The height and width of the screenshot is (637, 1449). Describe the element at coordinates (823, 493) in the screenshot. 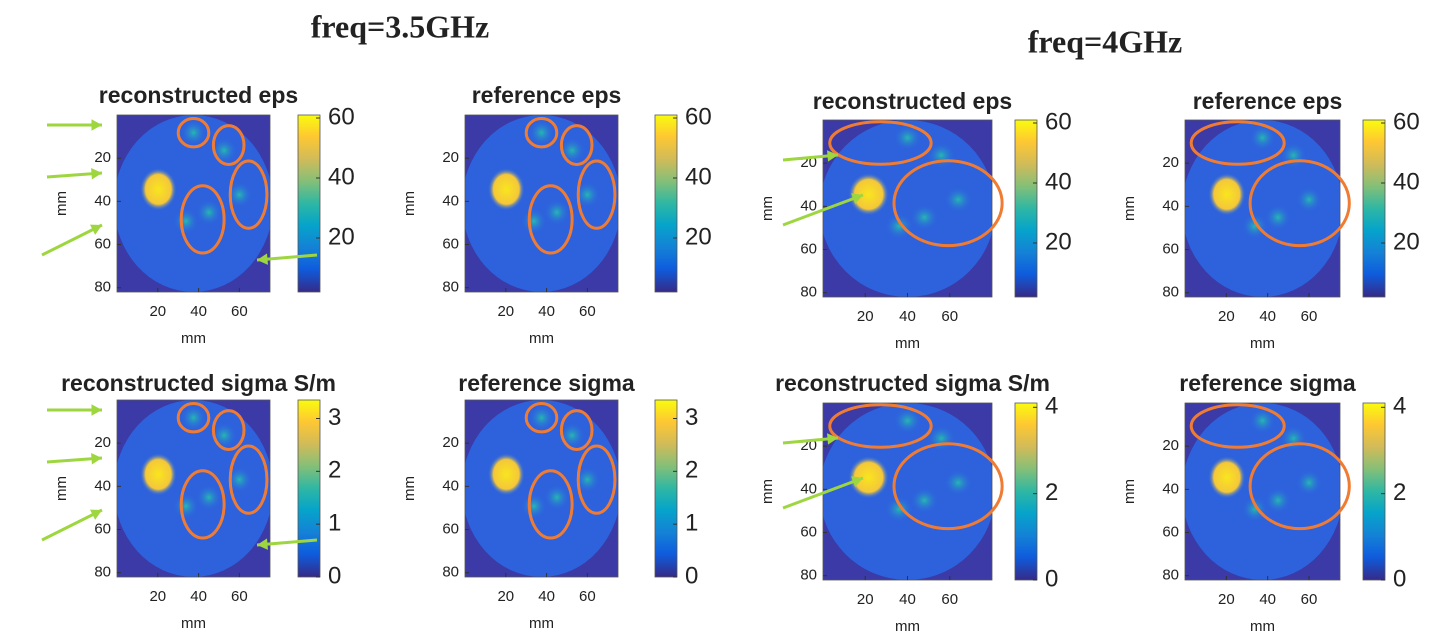

I see `arrow` at that location.